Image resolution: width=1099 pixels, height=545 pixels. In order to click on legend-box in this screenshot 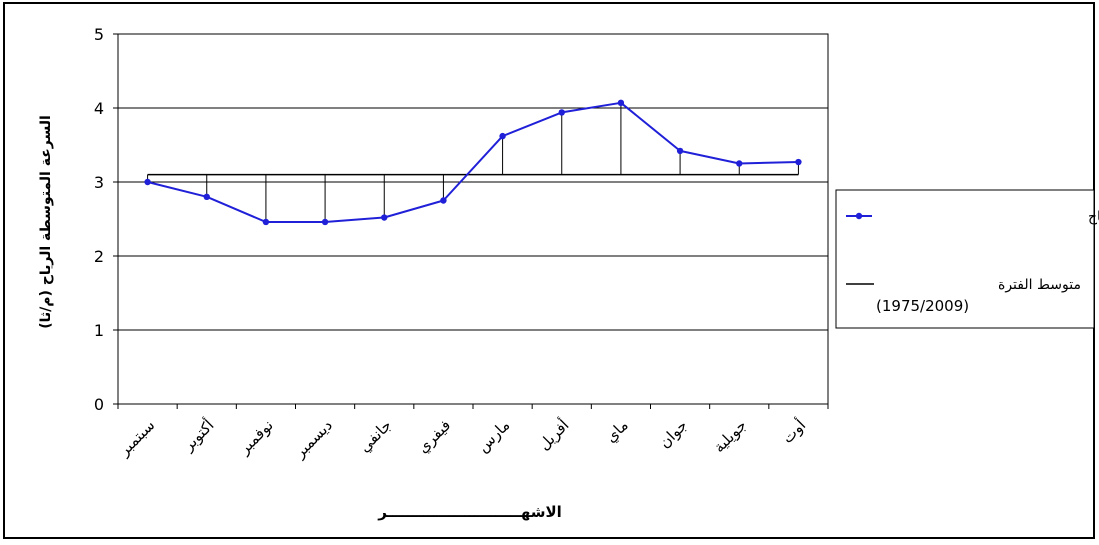, I will do `click(965, 259)`.